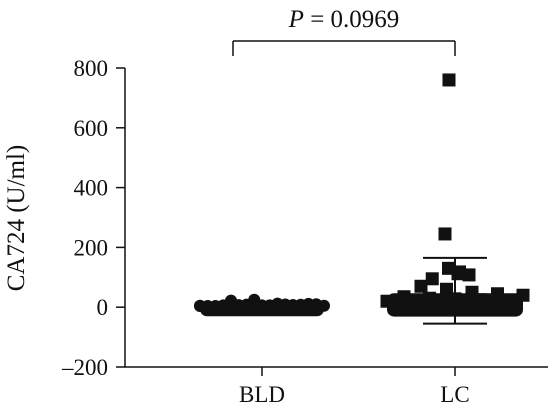  Describe the element at coordinates (16, 218) in the screenshot. I see `y-axis-label: CA724 (U/ml)` at that location.